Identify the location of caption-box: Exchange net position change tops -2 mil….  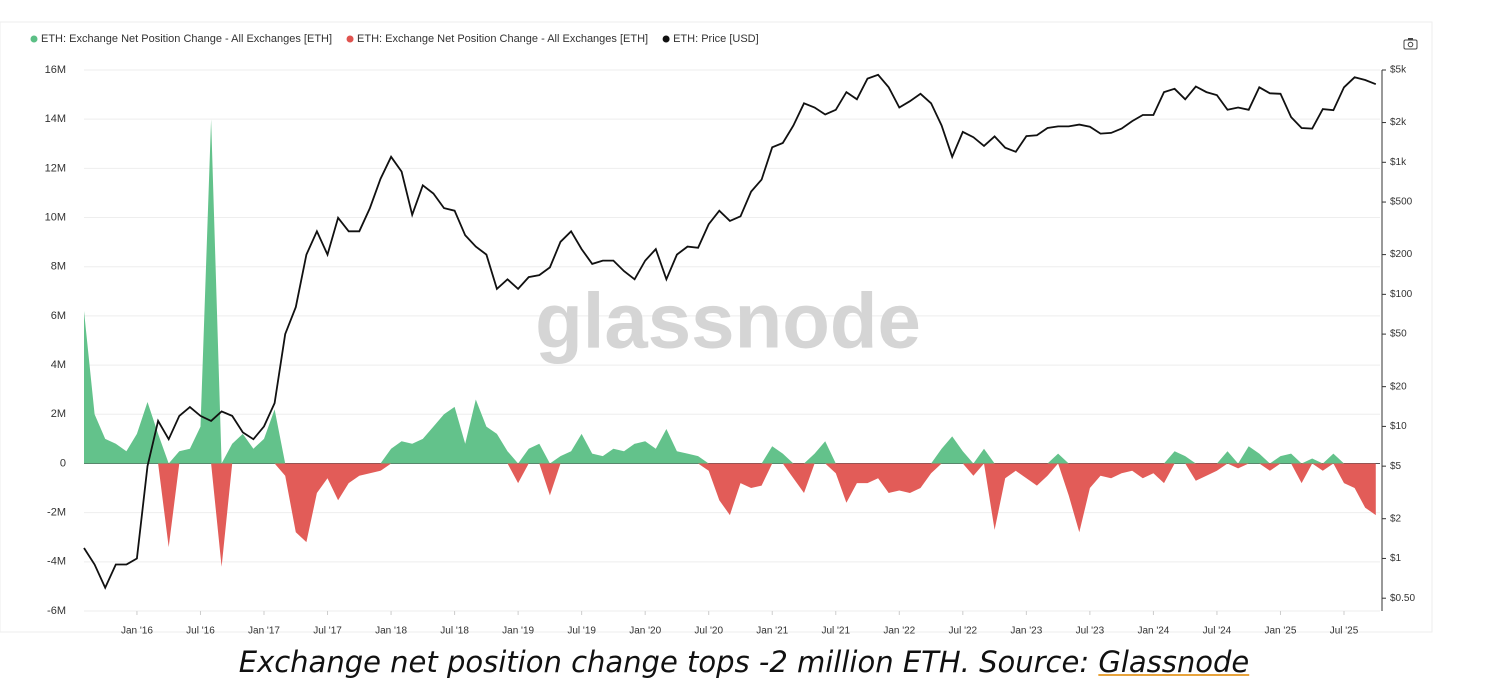
(744, 662).